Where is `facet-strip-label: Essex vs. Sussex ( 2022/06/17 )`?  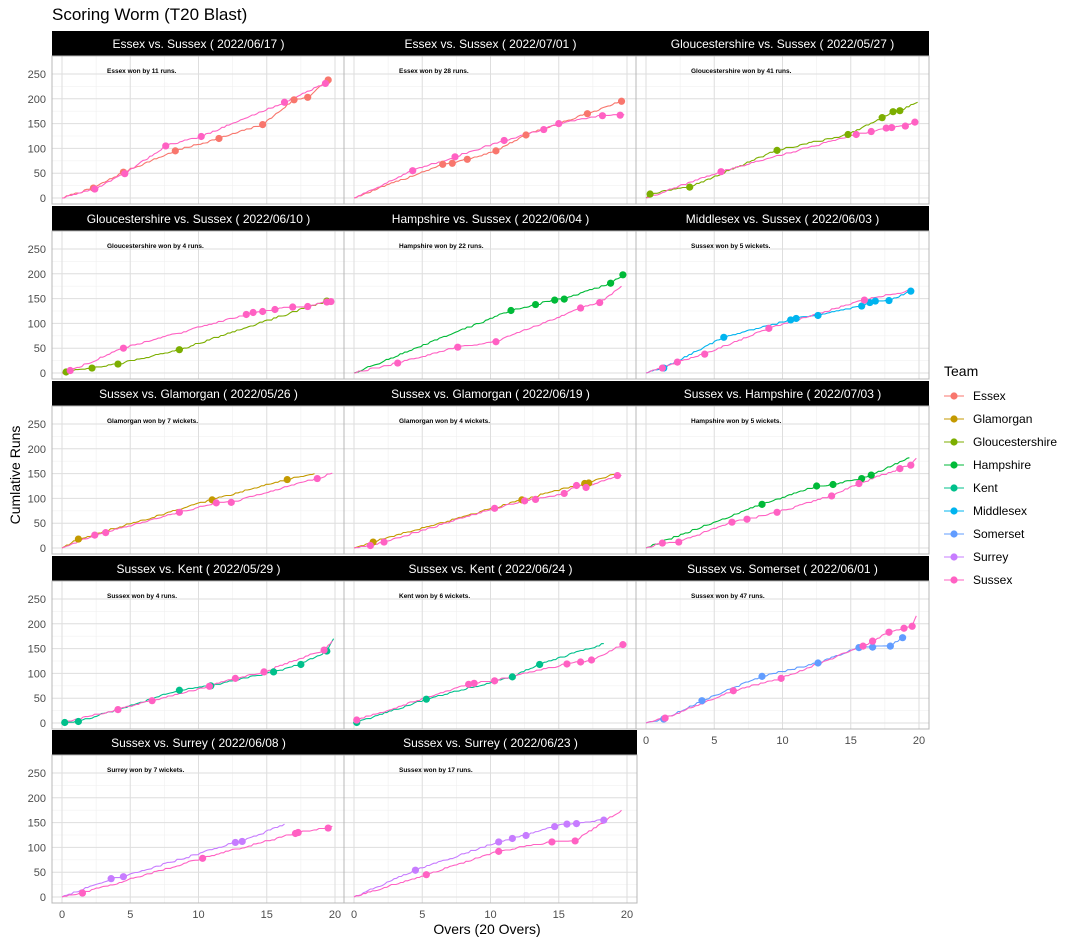
facet-strip-label: Essex vs. Sussex ( 2022/06/17 ) is located at coordinates (198, 44).